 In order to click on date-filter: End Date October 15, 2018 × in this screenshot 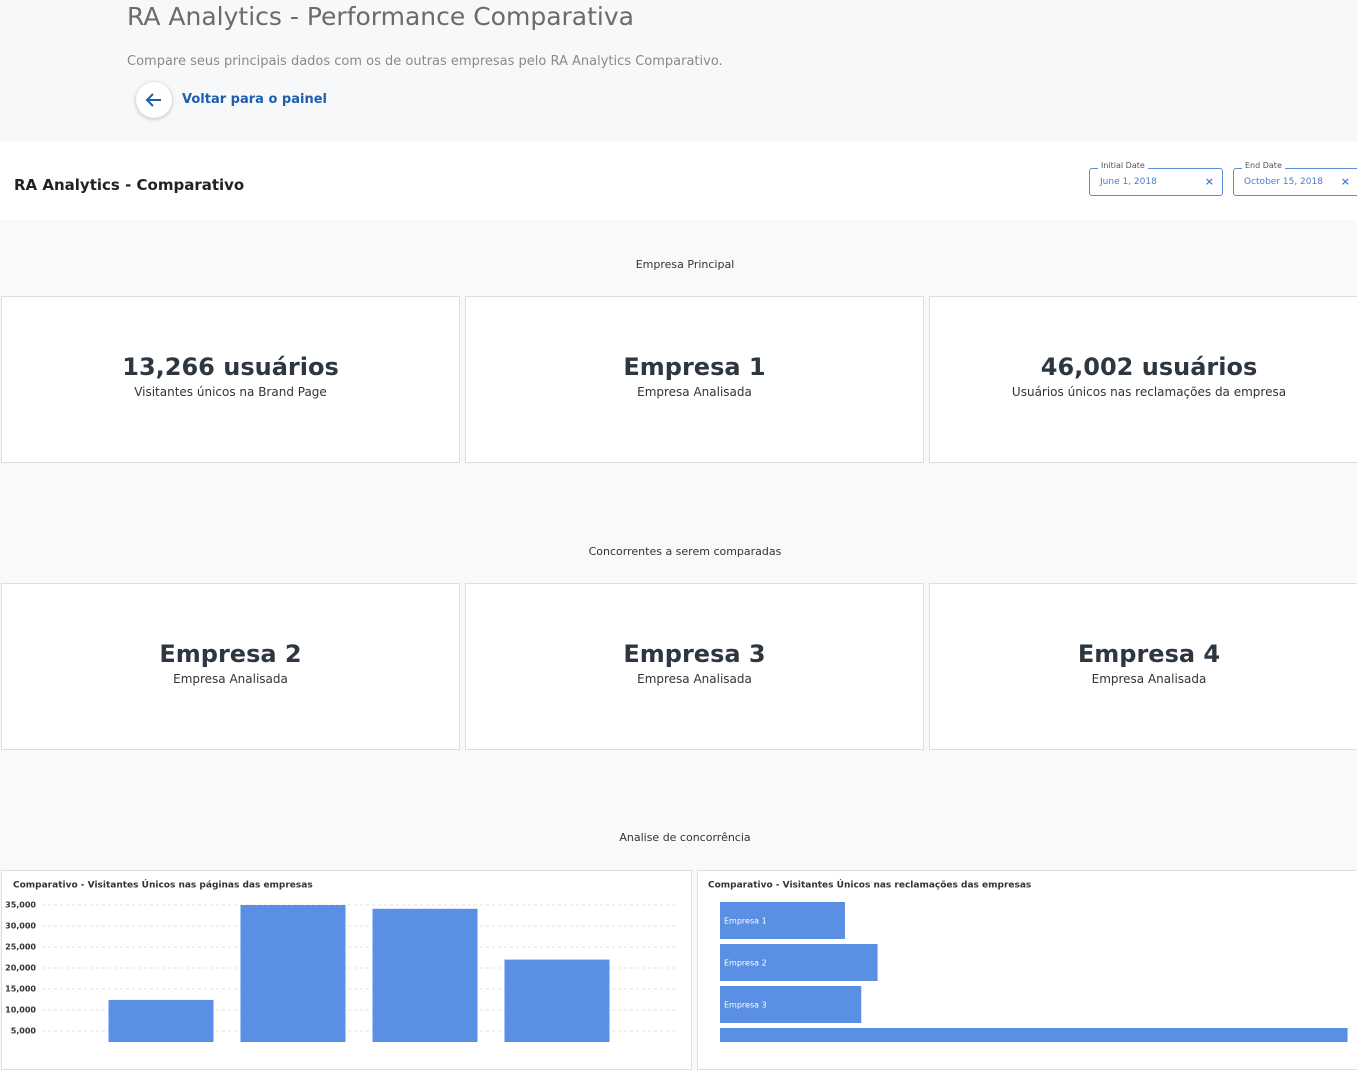, I will do `click(1295, 178)`.